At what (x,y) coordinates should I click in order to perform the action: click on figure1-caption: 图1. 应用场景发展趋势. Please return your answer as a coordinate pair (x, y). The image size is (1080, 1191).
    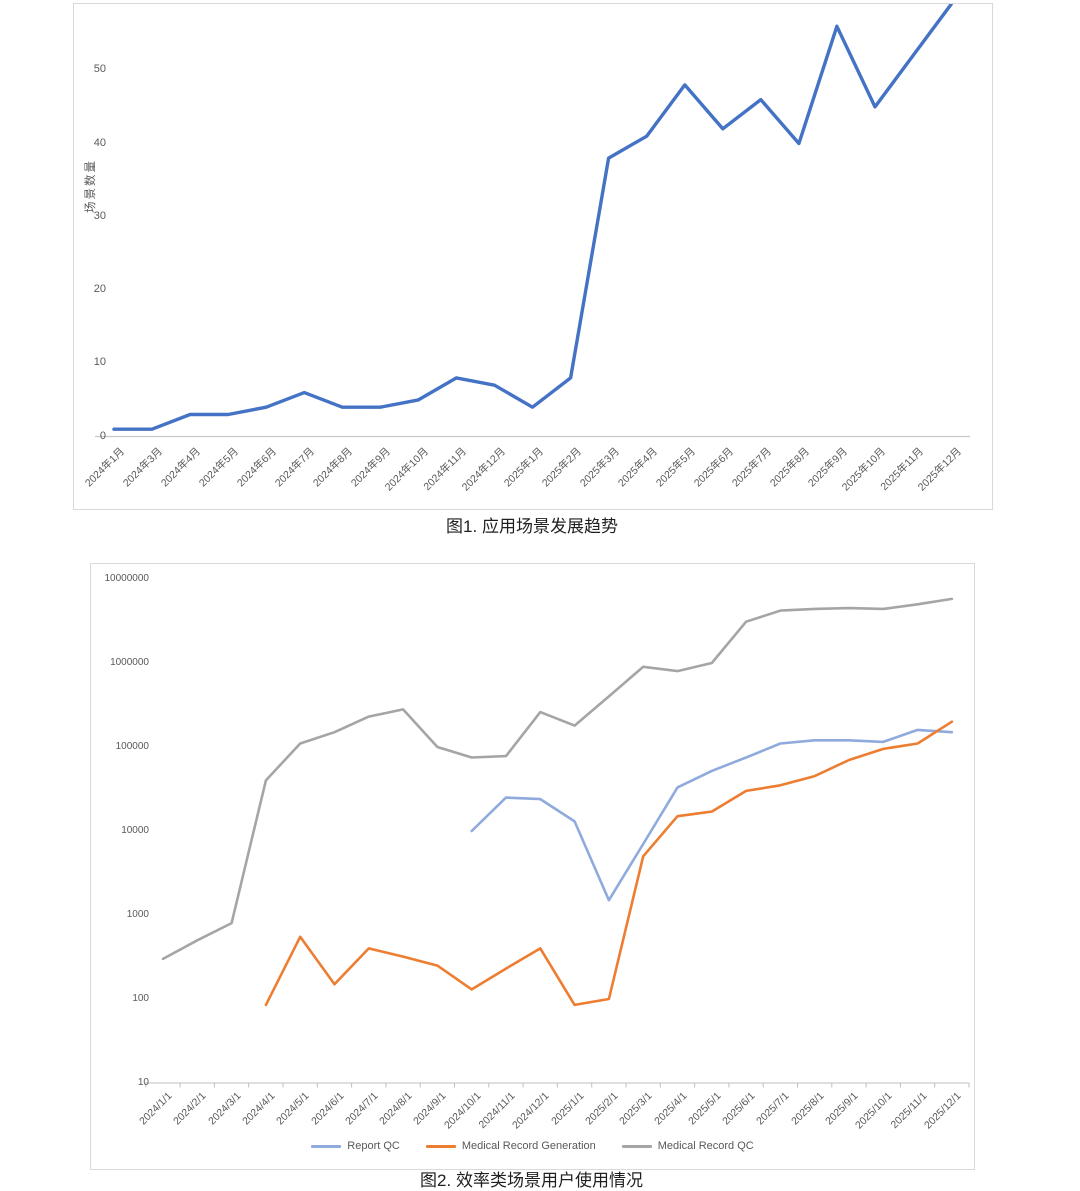
    Looking at the image, I should click on (532, 526).